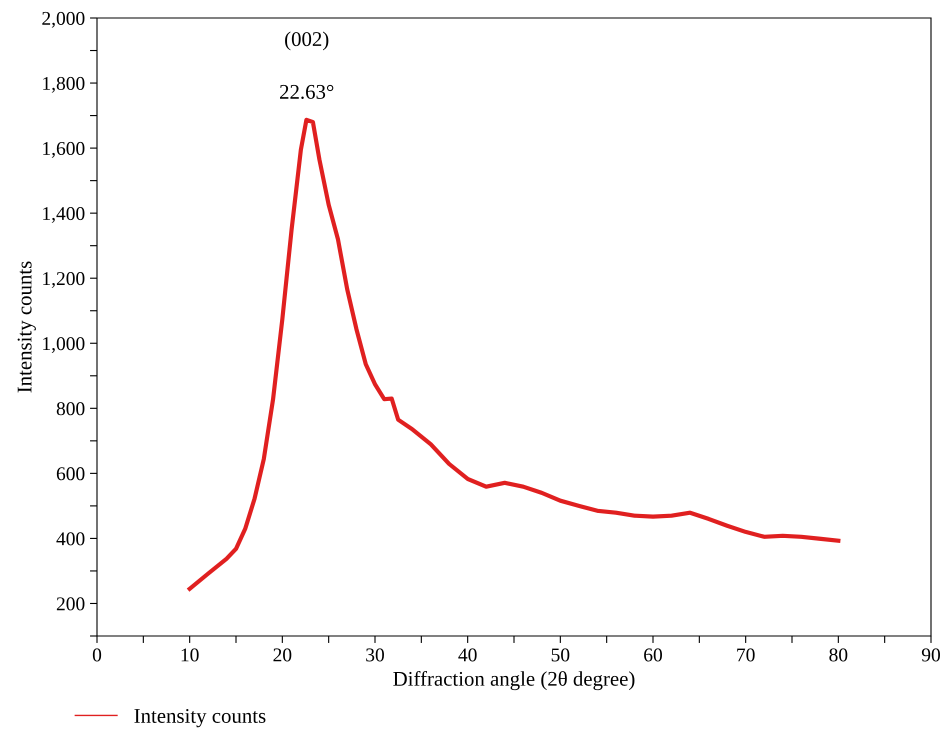 The height and width of the screenshot is (746, 943). What do you see at coordinates (63, 150) in the screenshot?
I see `y-tick-label: 1,600` at bounding box center [63, 150].